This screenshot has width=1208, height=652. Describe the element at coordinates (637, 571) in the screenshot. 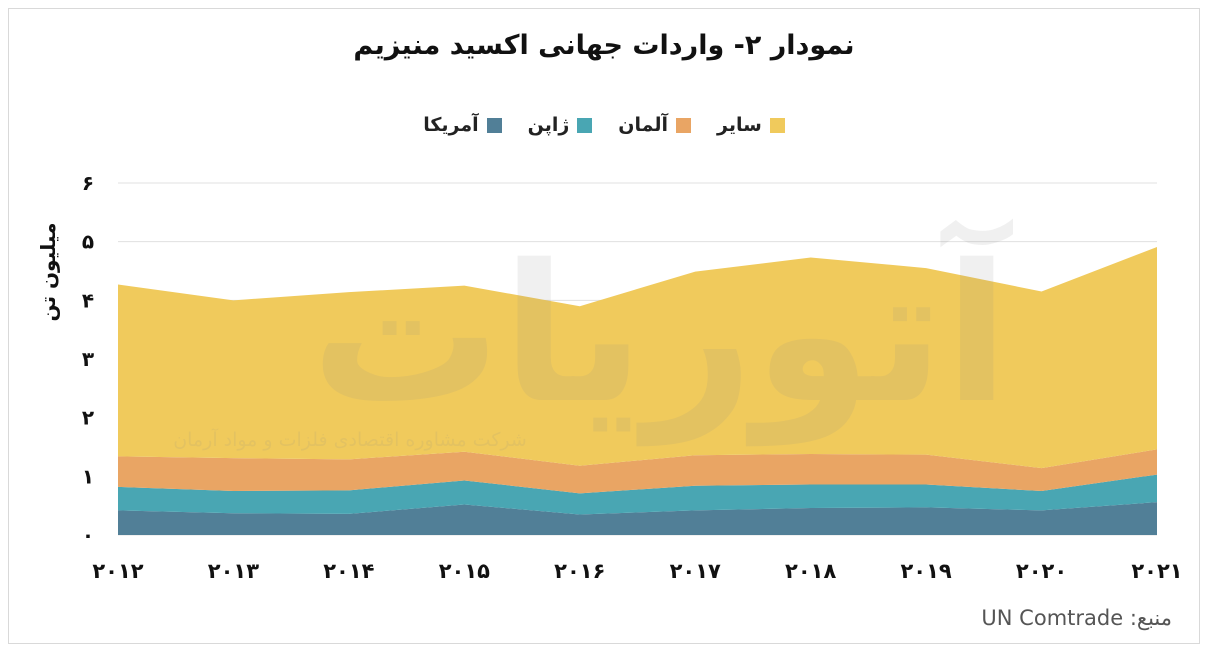

I see `x-tick-labels: ۲۰۱۲ ۲۰۱۳ ۲۰۱۴ ۲۰۱۵ ۲۰۱۶ ۲۰۱۷ ۲۰۱۸ ۲۰۱۹ ۲۰۲۰ ۲۰۲۱` at that location.